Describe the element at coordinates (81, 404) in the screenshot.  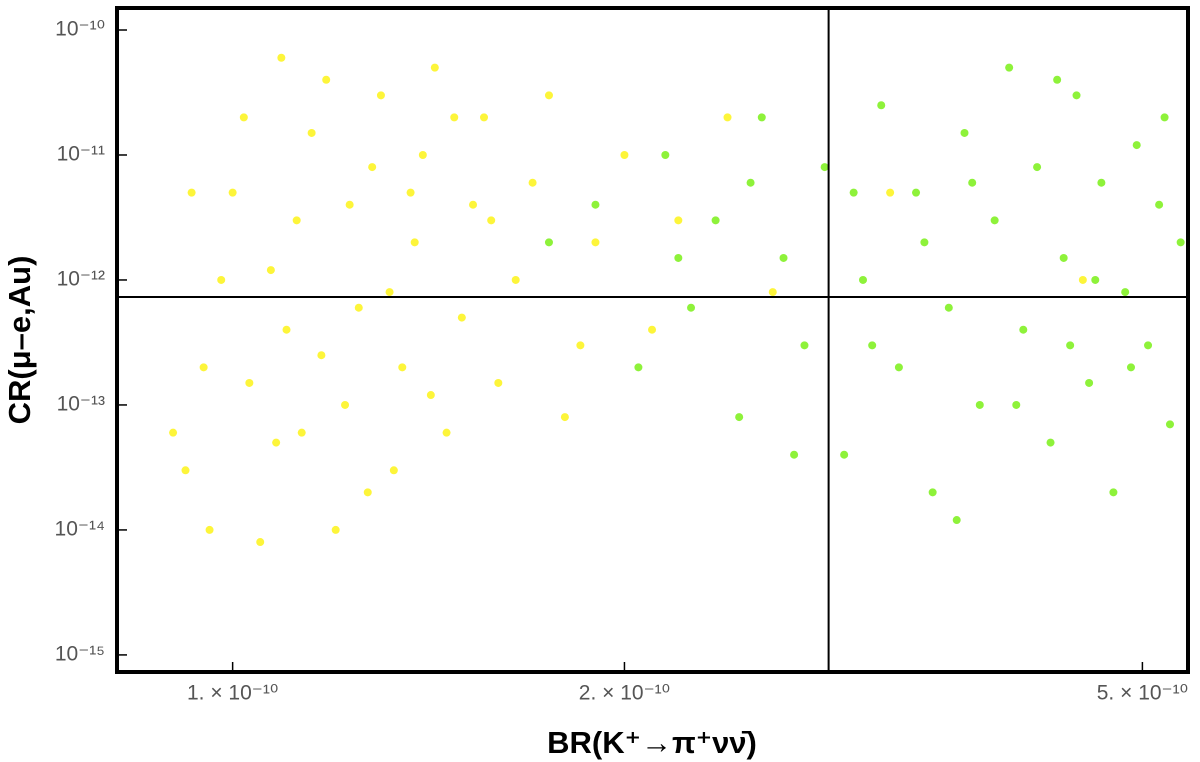
I see `y-tick-label: 10⁻¹³` at that location.